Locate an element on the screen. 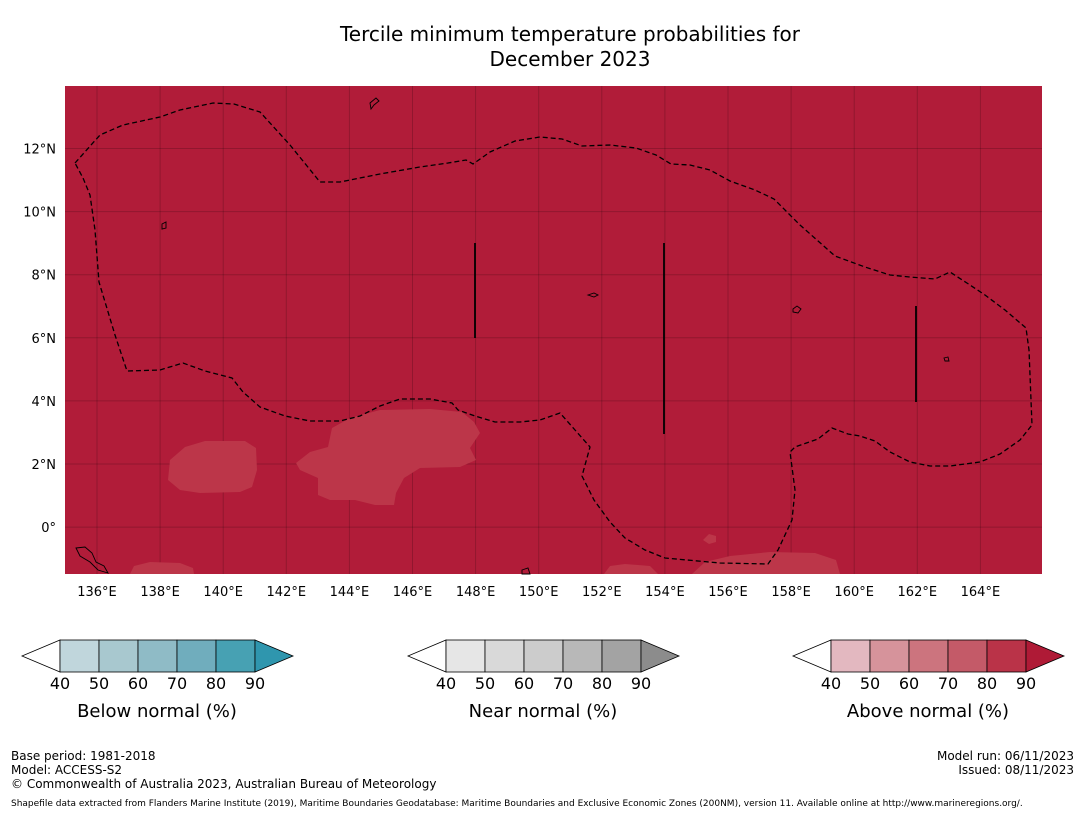 This screenshot has height=816, width=1085. lon-tick-label: 144°E is located at coordinates (350, 592).